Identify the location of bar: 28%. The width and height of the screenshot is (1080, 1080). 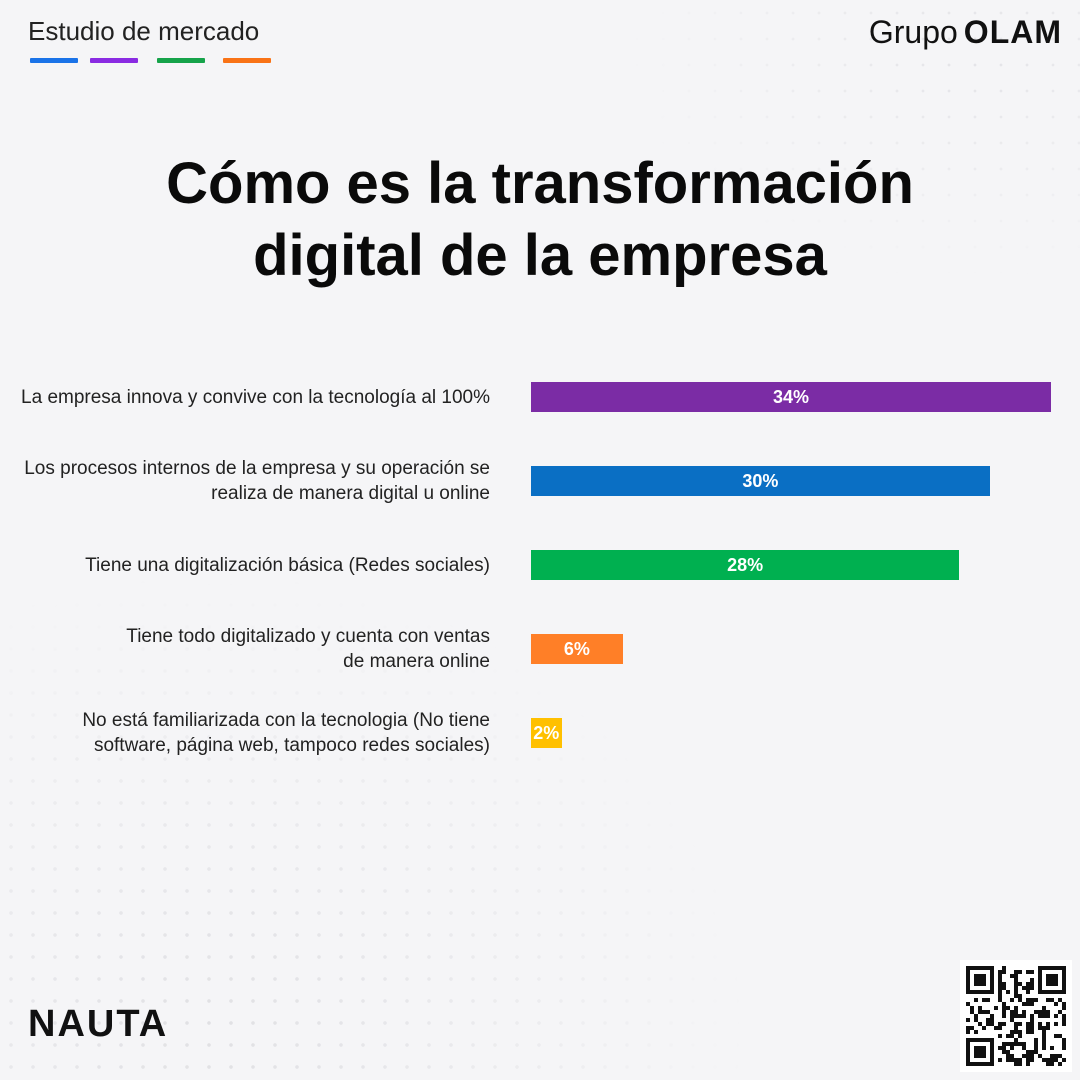
(745, 565).